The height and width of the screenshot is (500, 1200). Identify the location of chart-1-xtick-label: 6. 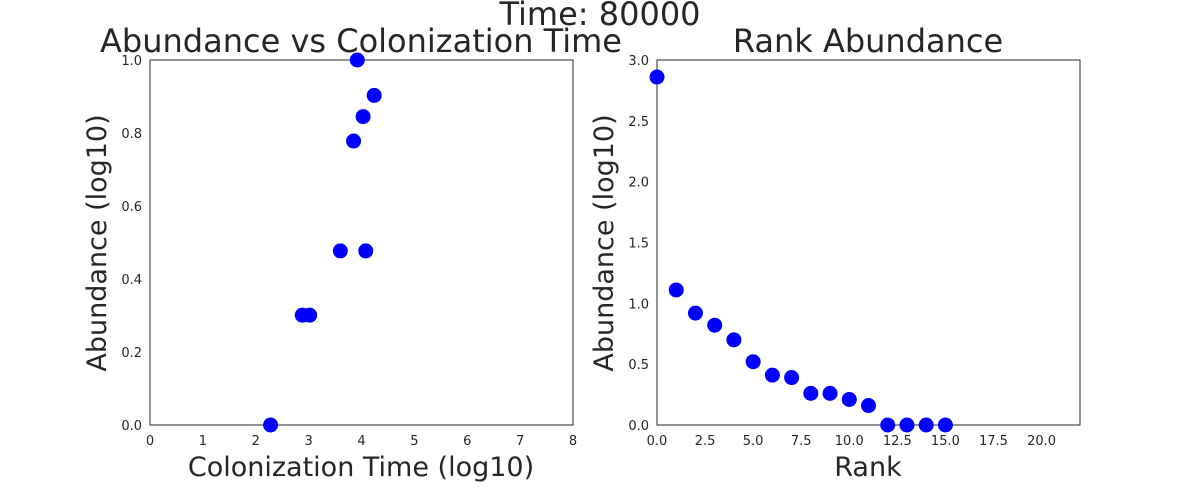
(467, 441).